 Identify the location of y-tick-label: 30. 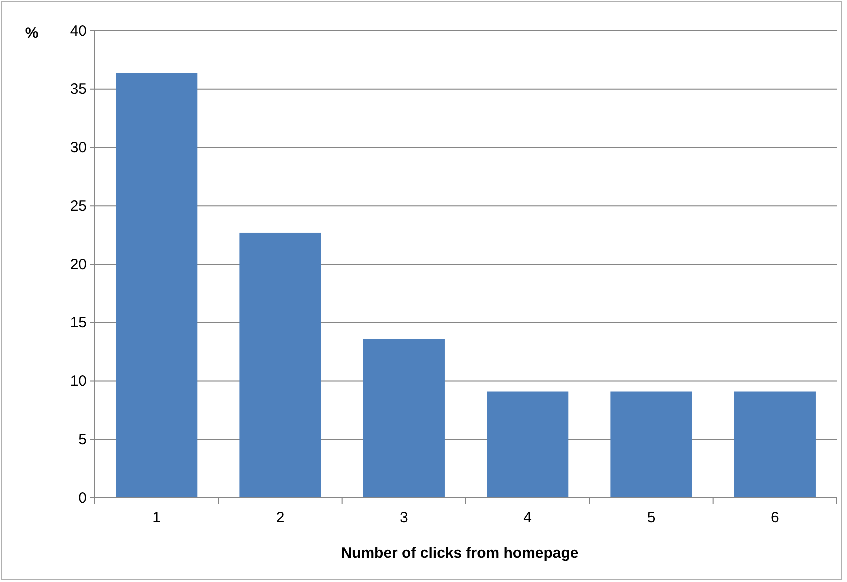
(78, 148).